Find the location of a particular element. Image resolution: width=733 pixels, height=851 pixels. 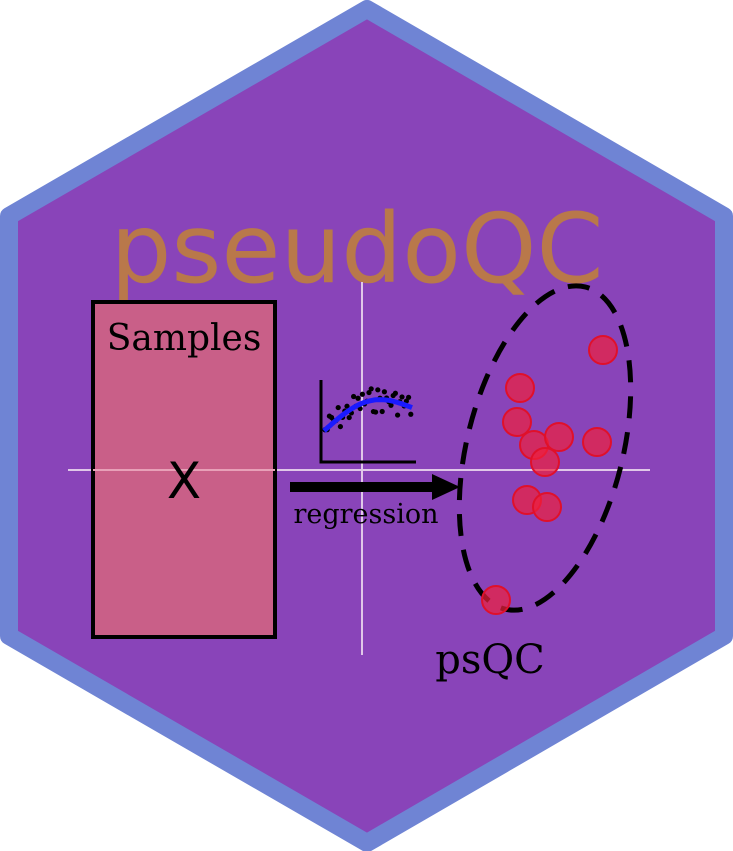

scatter-plot-icon is located at coordinates (367, 422).